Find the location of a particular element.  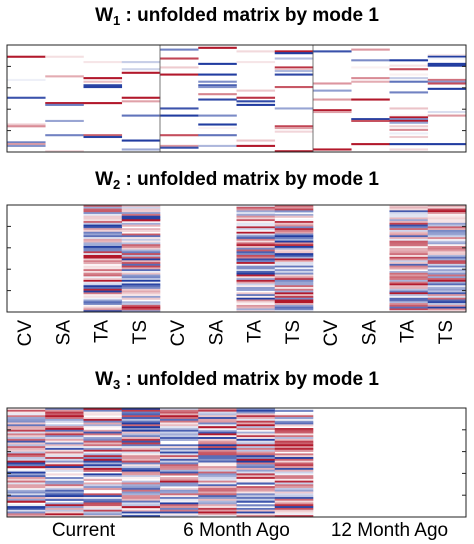

title-text: : unfolded matrix by mode 1 is located at coordinates (249, 15).